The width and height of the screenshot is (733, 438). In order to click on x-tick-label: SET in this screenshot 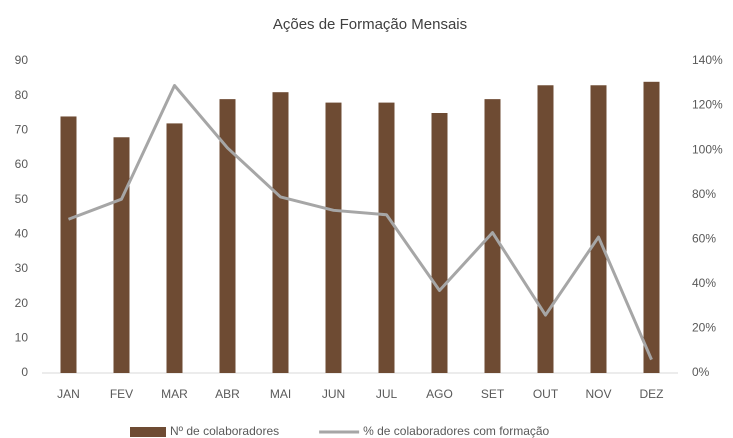, I will do `click(493, 394)`.